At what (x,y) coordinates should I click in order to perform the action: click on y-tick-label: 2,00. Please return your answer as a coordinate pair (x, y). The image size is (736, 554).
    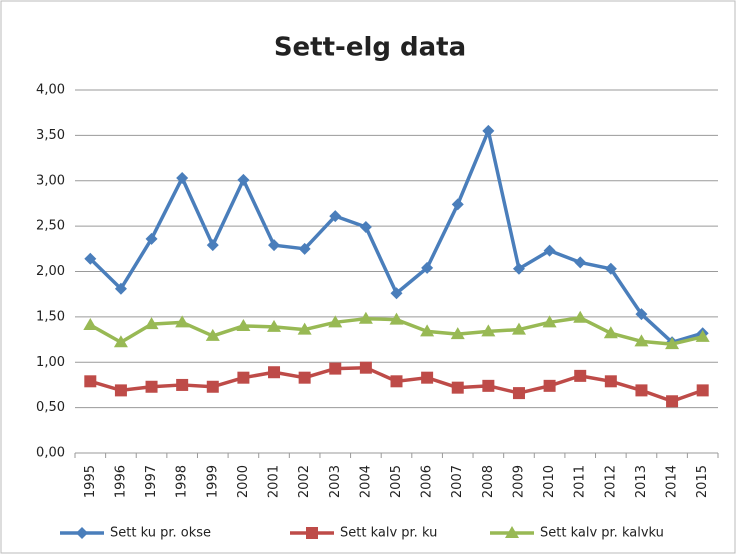
    Looking at the image, I should click on (50, 271).